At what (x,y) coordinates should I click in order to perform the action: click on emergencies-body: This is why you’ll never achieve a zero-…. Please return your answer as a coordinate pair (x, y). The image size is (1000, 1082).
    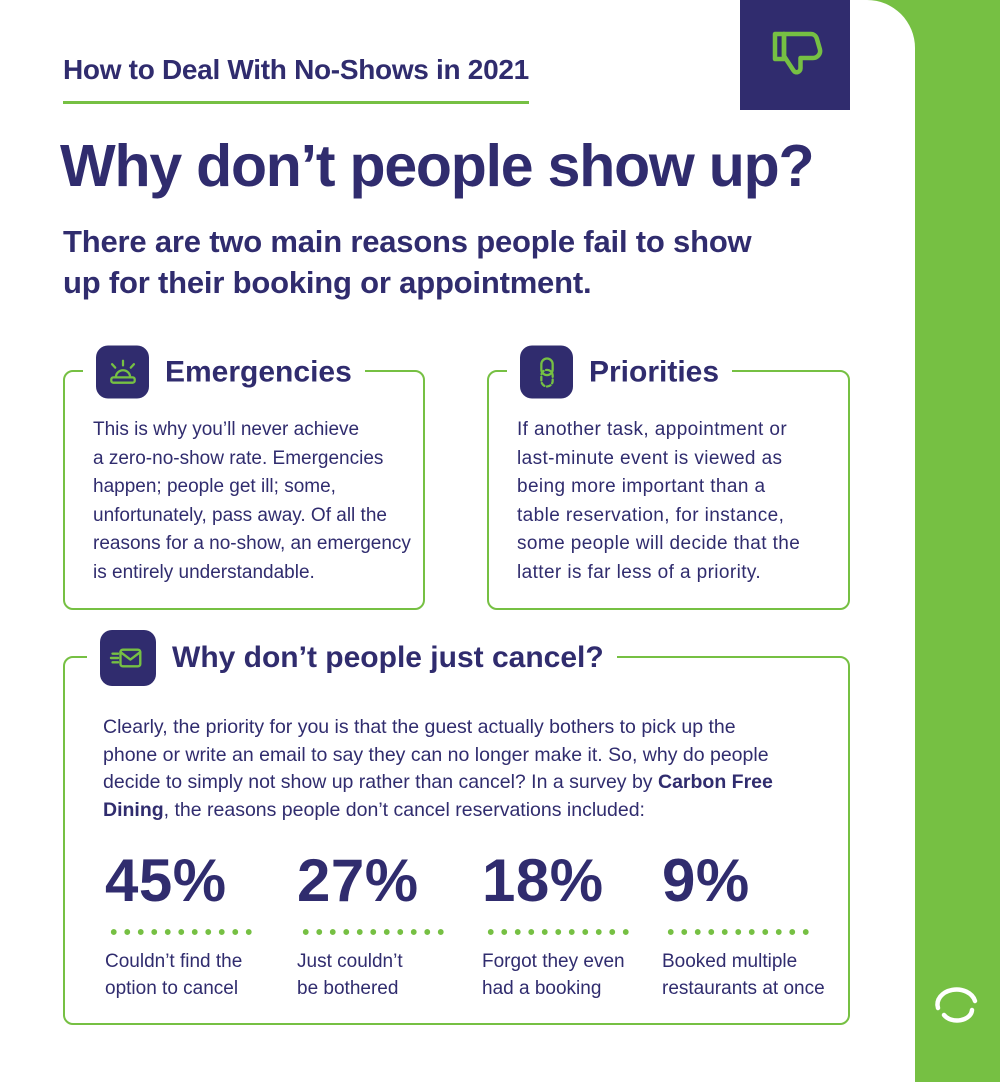
    Looking at the image, I should click on (252, 501).